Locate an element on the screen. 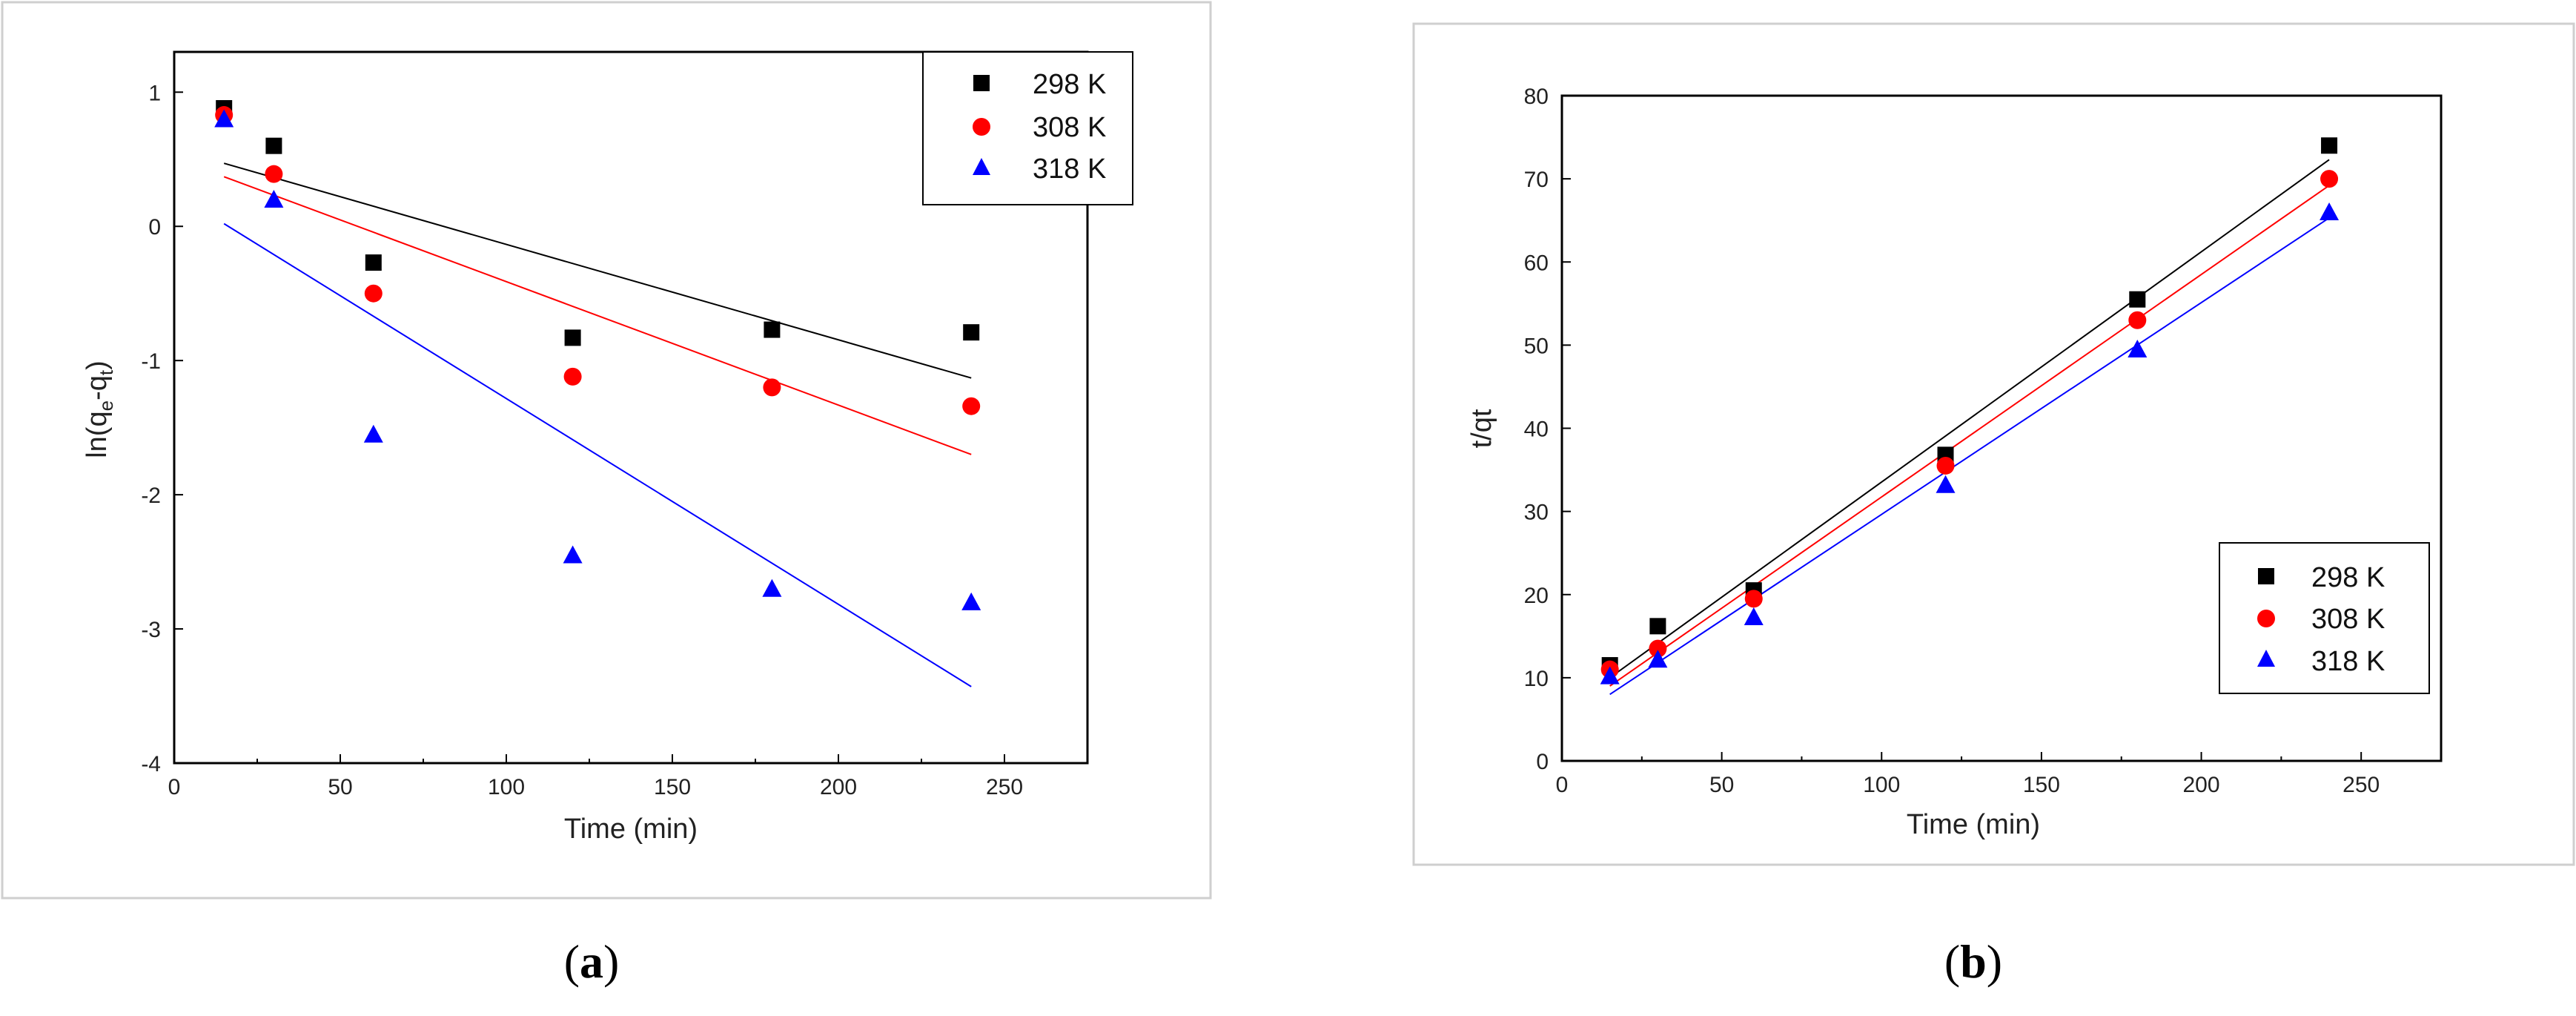 The width and height of the screenshot is (2576, 1016). fit-lines is located at coordinates (1969, 428).